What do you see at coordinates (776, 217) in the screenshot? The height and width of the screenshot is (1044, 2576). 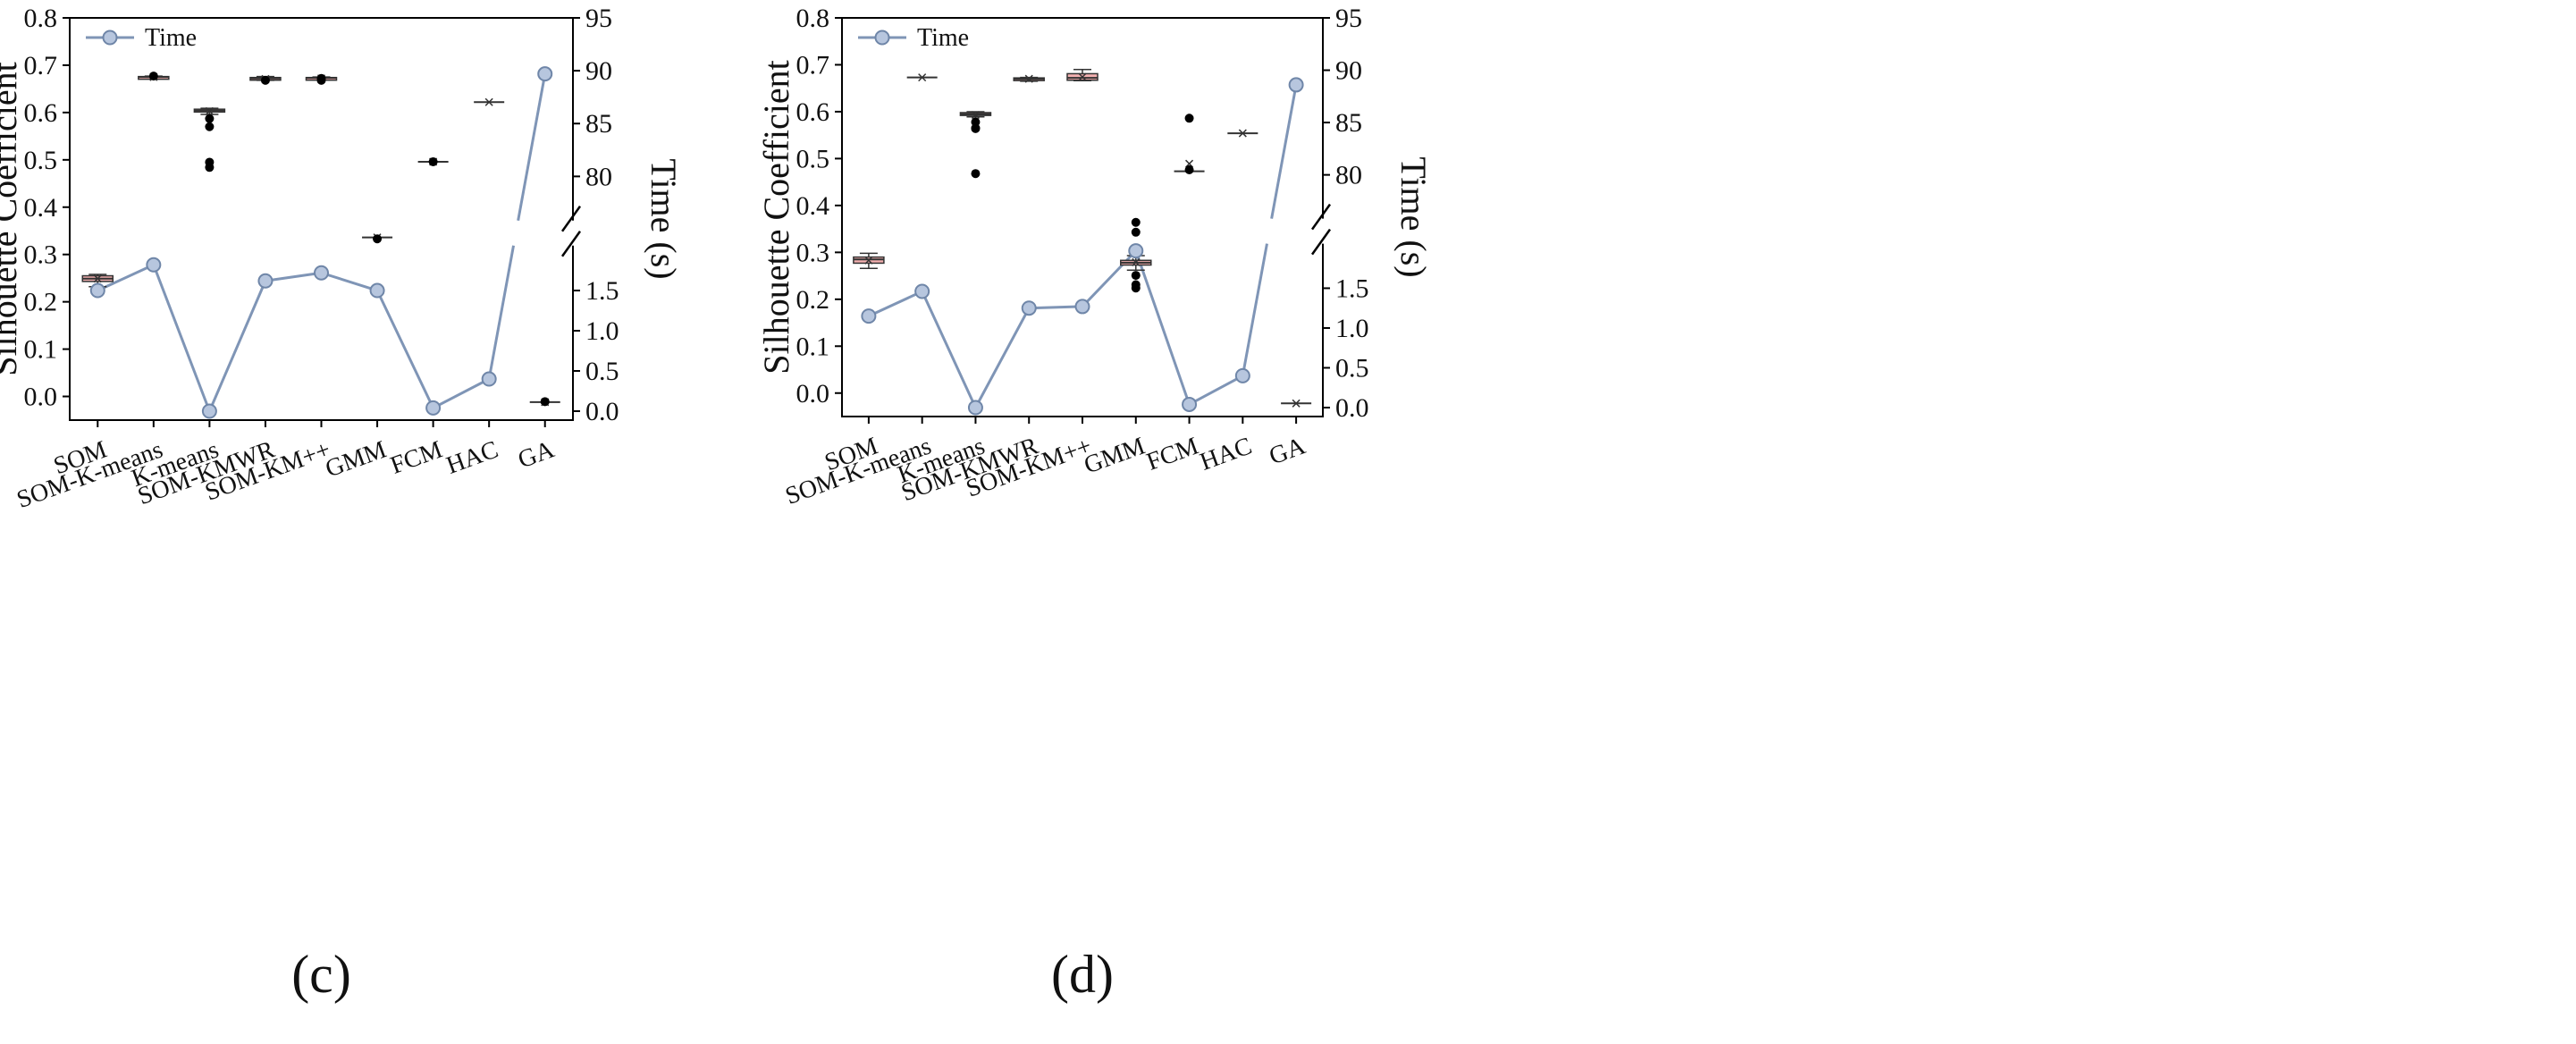 I see `y-axis-title: Silhouette Coefficient` at bounding box center [776, 217].